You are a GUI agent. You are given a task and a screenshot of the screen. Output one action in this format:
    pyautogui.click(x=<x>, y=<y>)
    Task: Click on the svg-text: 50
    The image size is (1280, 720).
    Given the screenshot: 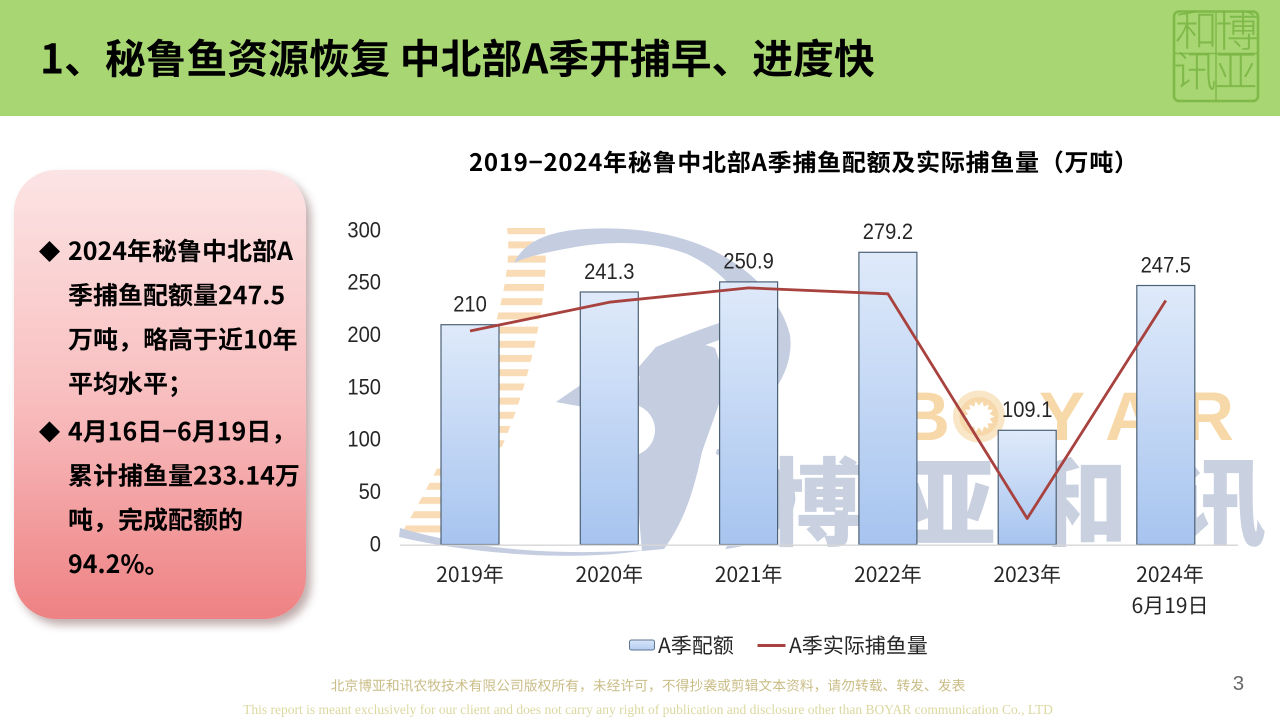 What is the action you would take?
    pyautogui.click(x=370, y=491)
    